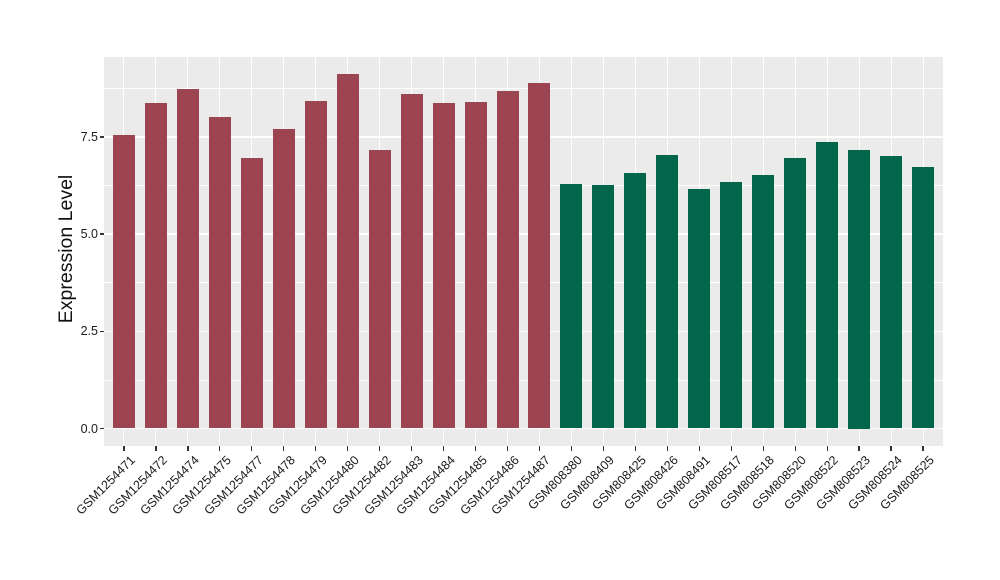 The height and width of the screenshot is (580, 1000). Describe the element at coordinates (89, 331) in the screenshot. I see `y-tick-label: 2.5` at that location.